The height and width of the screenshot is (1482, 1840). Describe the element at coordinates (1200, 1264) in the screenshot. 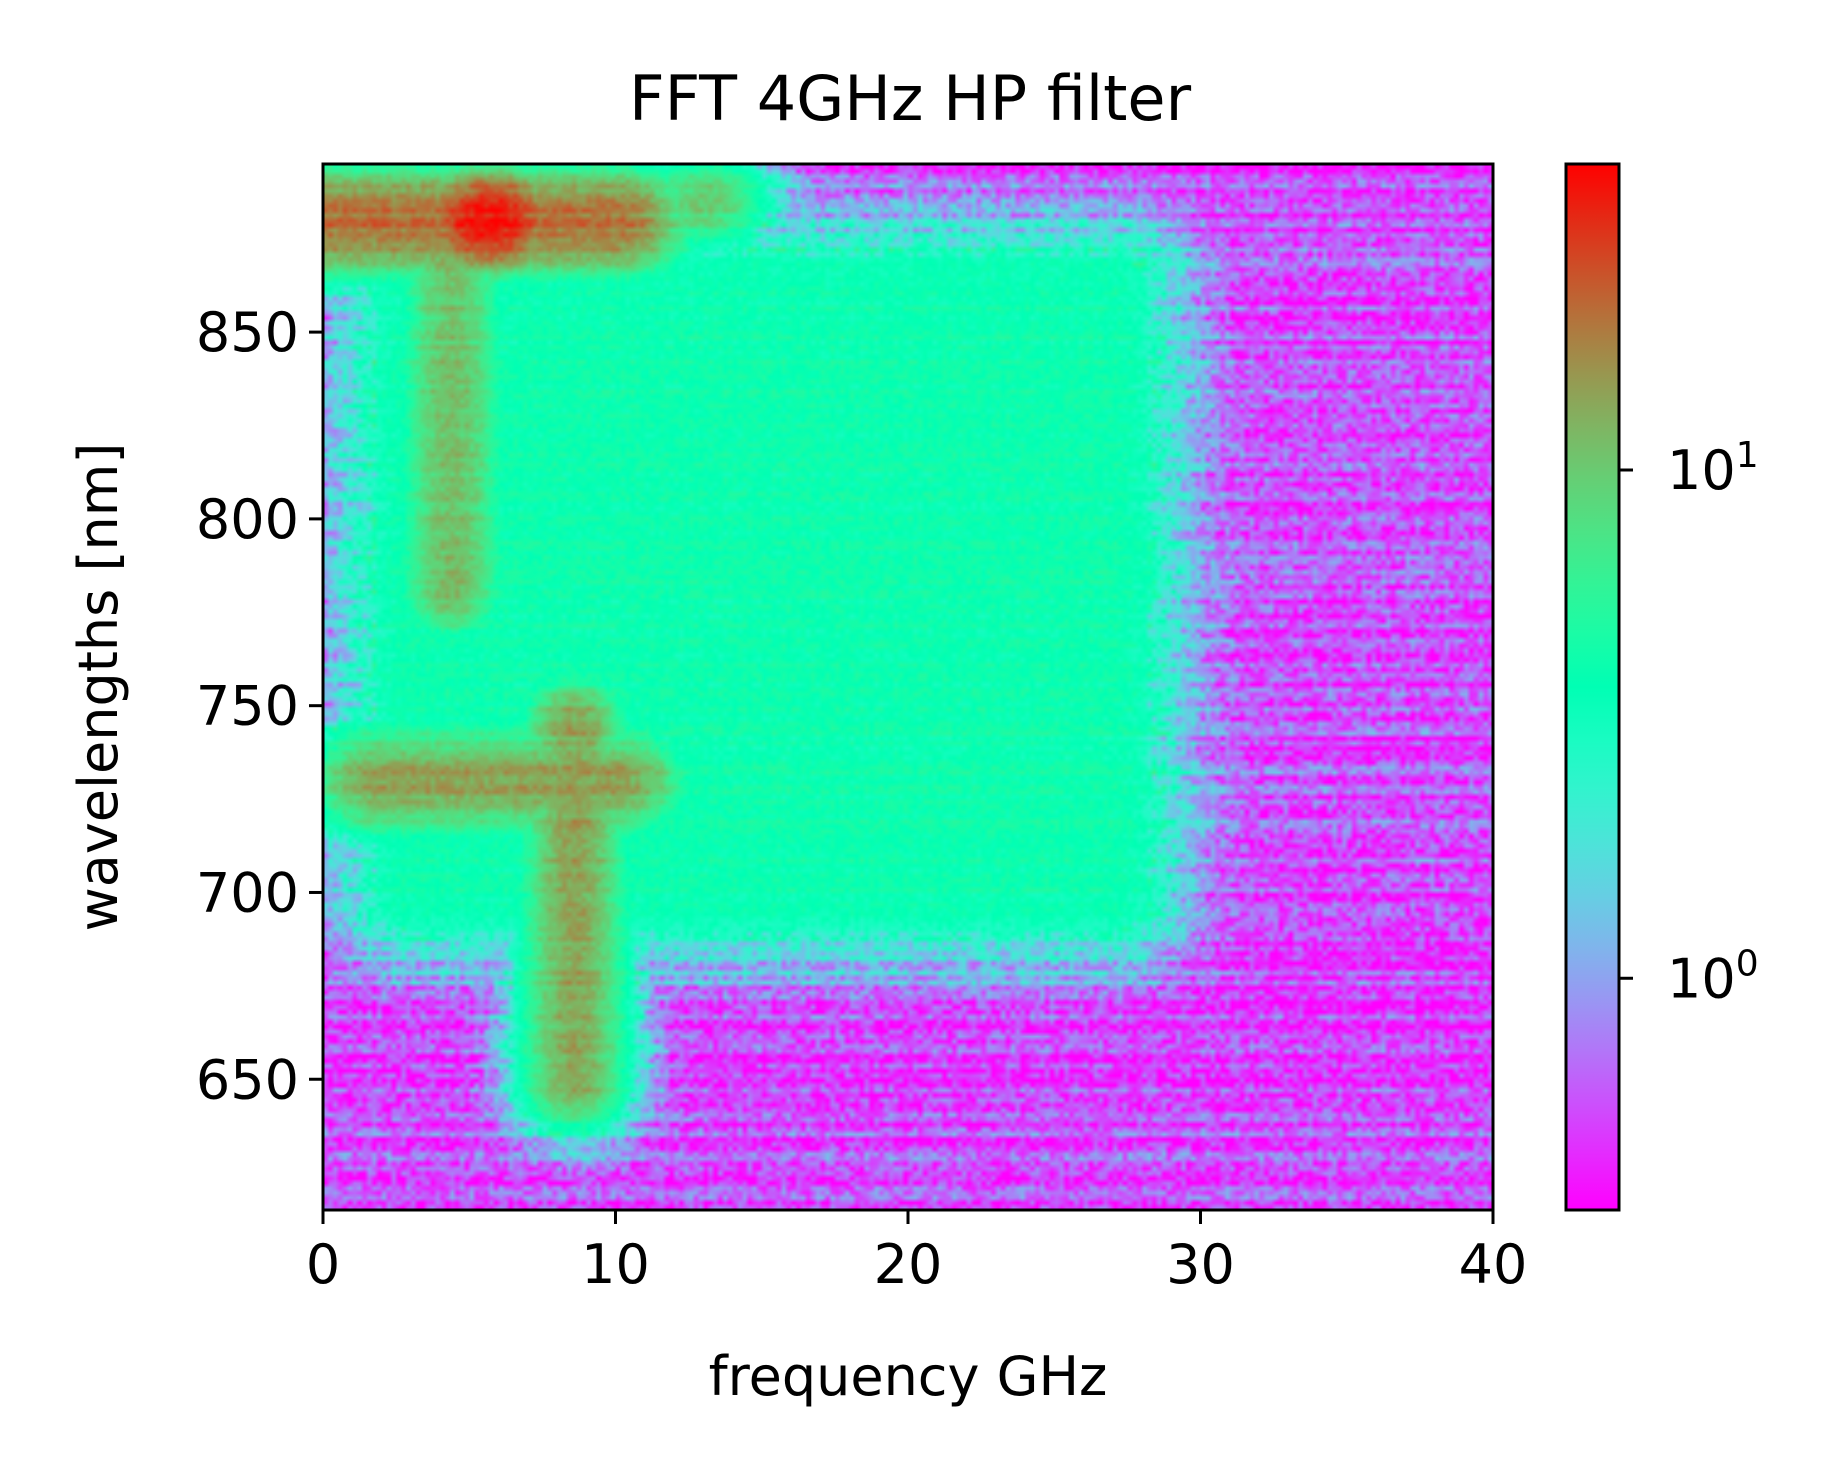

I see `x-tick-label: 30` at that location.